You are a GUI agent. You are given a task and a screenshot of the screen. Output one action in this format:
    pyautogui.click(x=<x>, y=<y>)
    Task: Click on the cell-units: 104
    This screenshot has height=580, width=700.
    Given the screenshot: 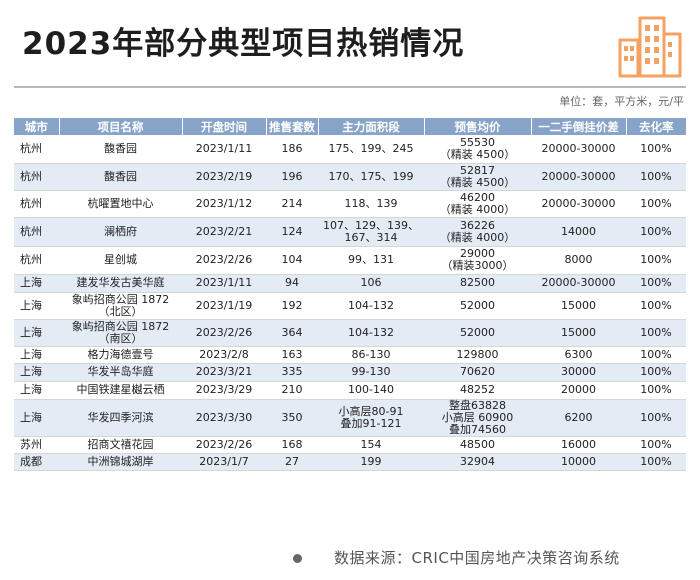 What is the action you would take?
    pyautogui.click(x=292, y=260)
    